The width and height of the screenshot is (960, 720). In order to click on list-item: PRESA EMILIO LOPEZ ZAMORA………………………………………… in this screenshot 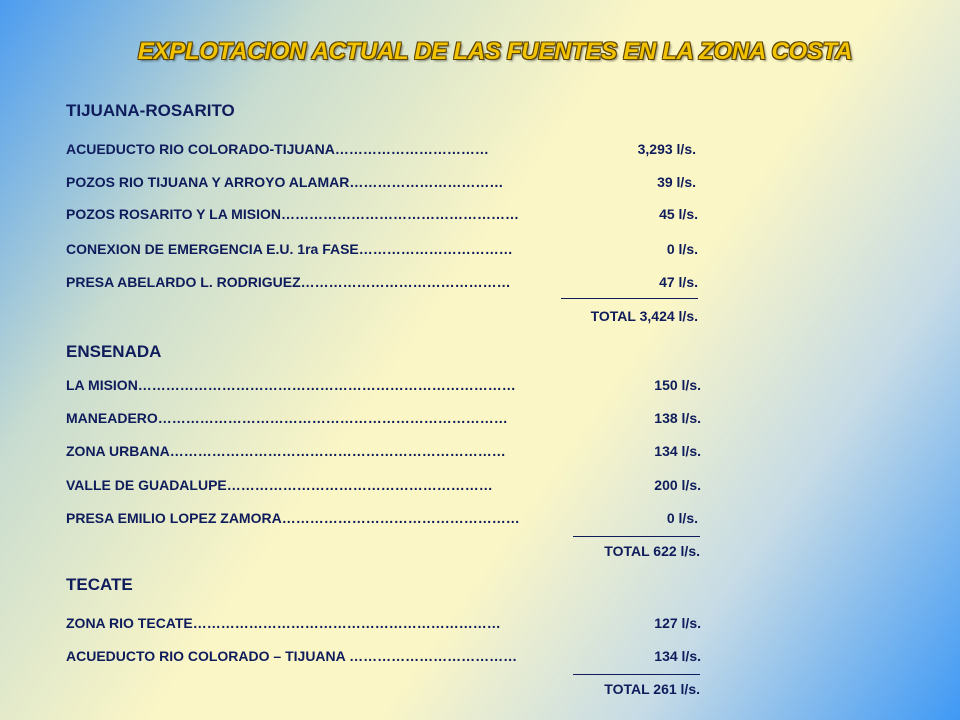, I will do `click(382, 520)`.